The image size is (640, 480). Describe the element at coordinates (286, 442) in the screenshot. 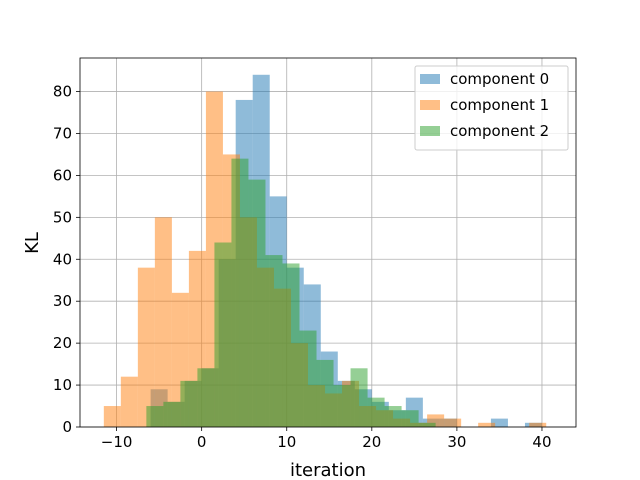

I see `x-tick-label: 10` at that location.